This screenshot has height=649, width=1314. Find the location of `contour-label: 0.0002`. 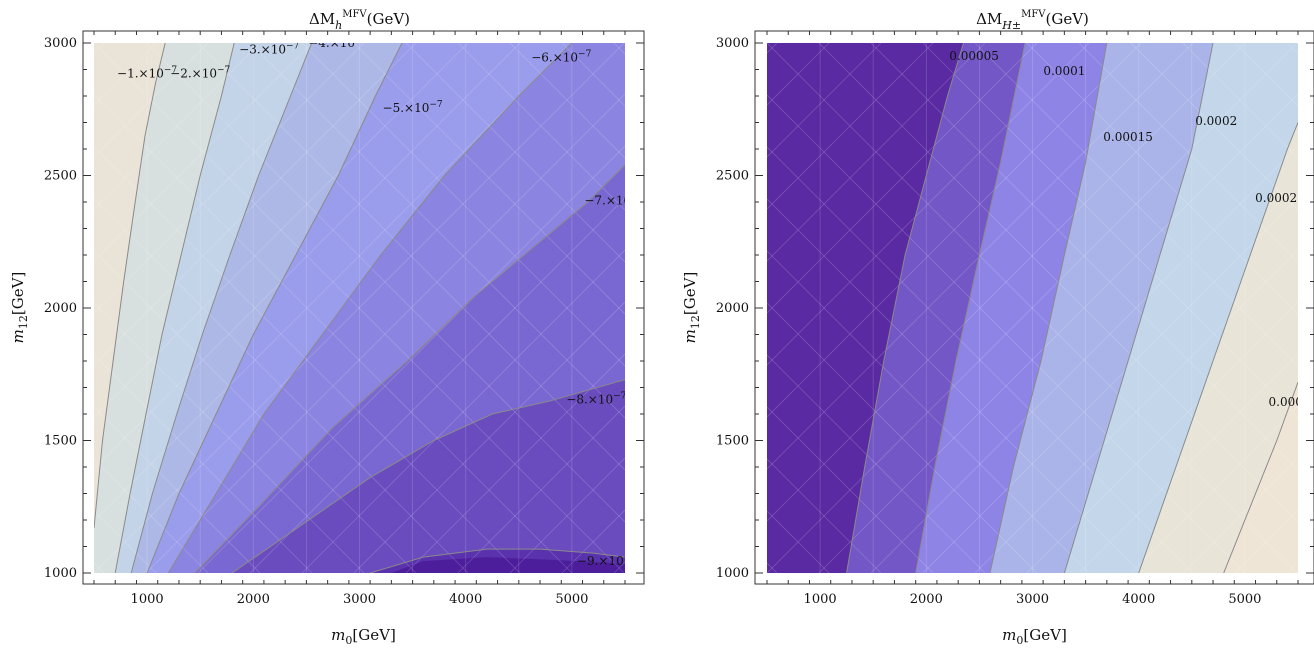

contour-label: 0.0002 is located at coordinates (1216, 121).